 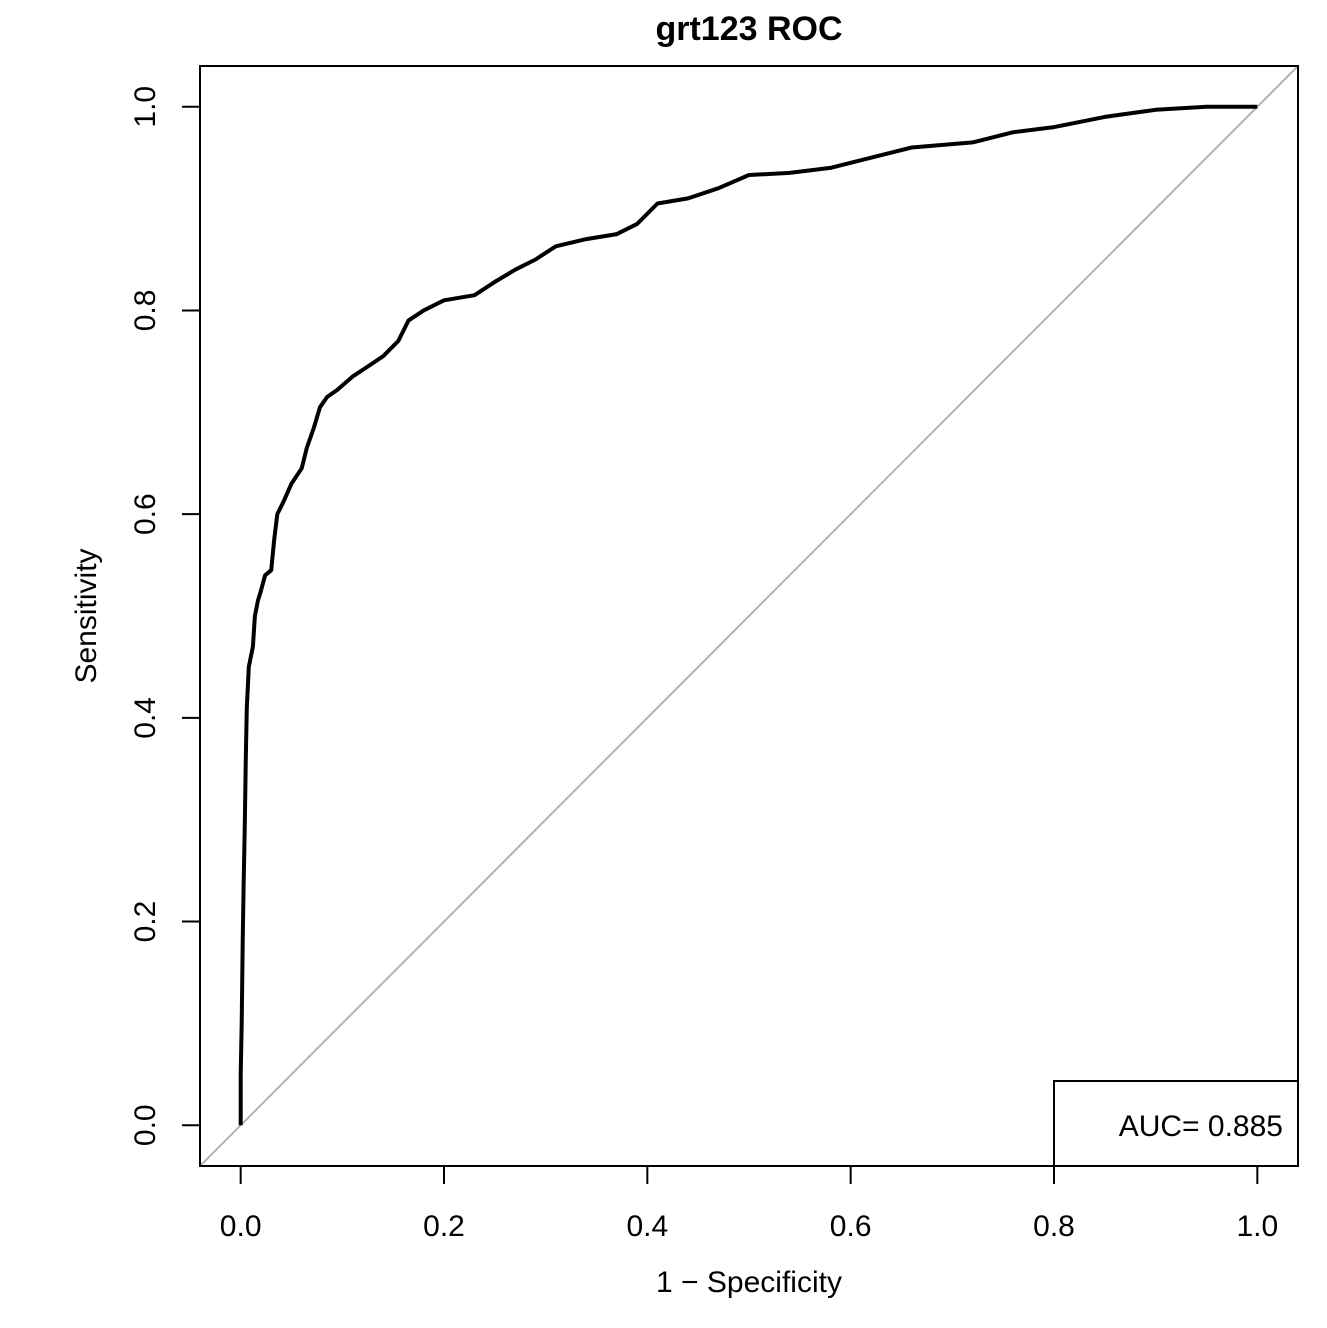 I want to click on x-axis-label: 1 − Specificity, so click(x=749, y=1282).